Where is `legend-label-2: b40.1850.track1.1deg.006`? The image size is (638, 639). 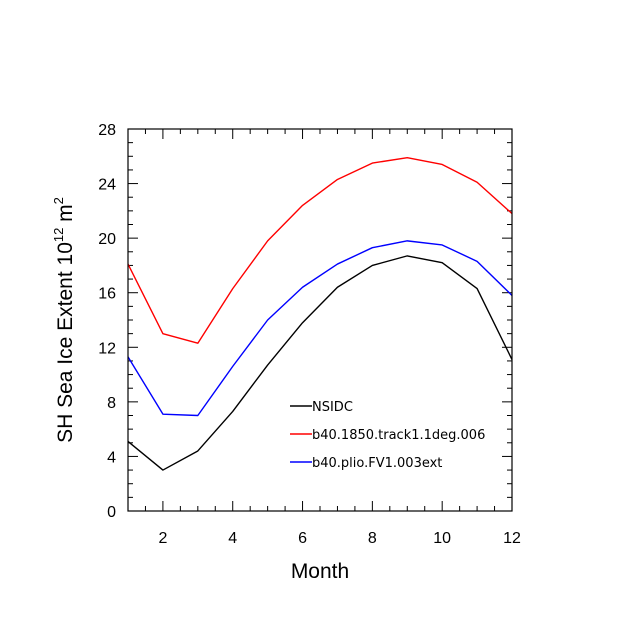
legend-label-2: b40.1850.track1.1deg.006 is located at coordinates (398, 435).